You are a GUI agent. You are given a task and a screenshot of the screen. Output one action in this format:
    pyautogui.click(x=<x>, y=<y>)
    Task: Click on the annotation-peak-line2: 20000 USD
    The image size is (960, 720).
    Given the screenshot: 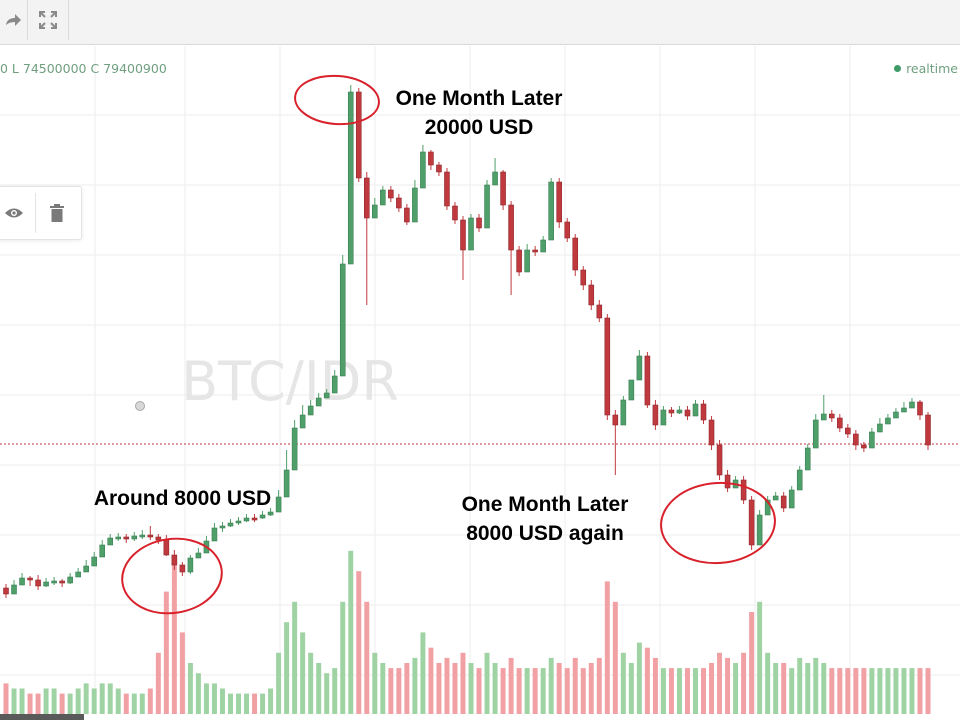 What is the action you would take?
    pyautogui.click(x=479, y=127)
    